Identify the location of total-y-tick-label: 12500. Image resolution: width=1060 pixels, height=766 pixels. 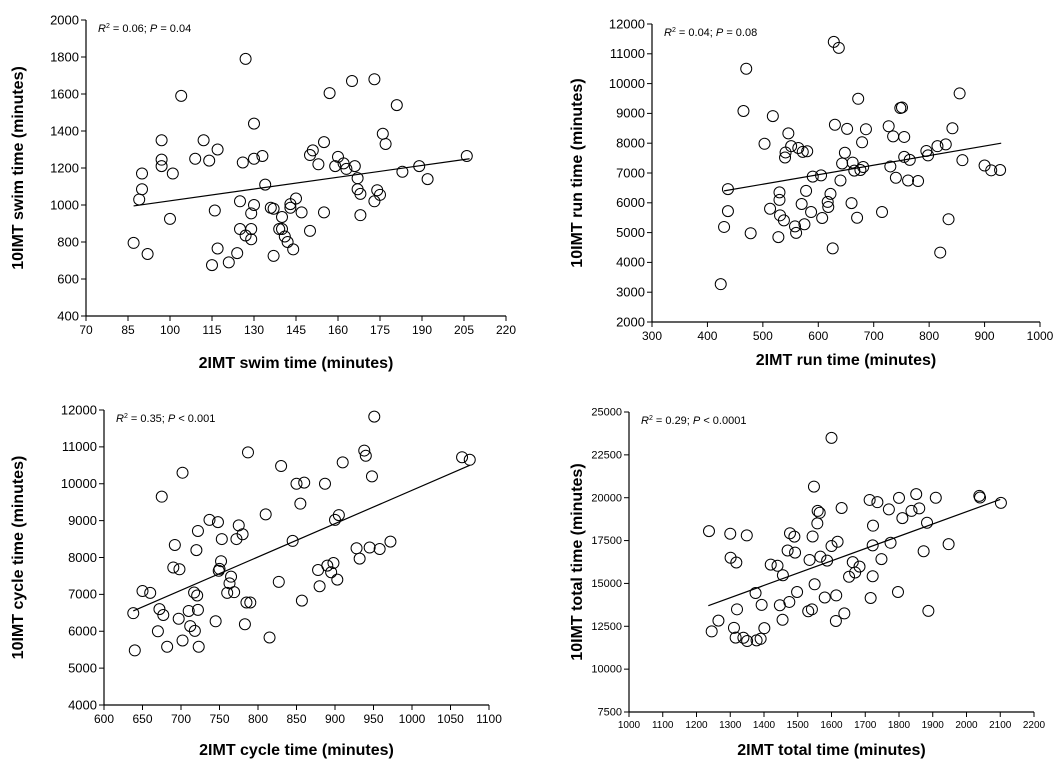
(606, 627).